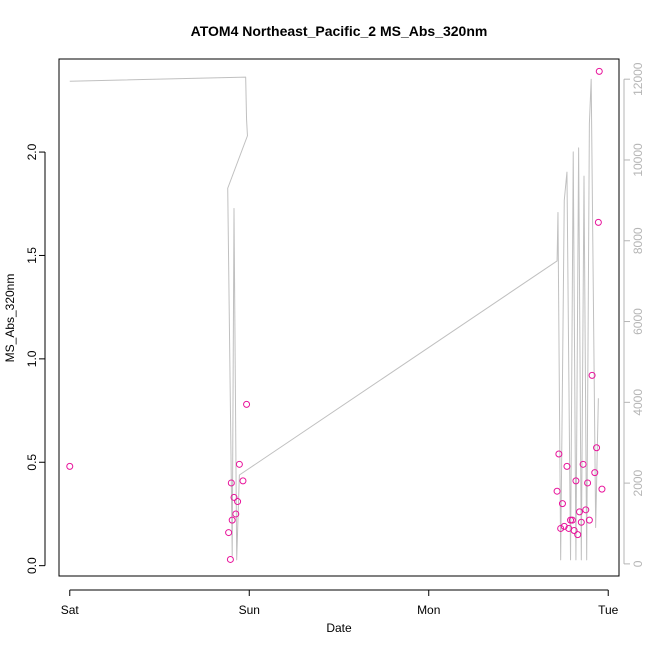 This screenshot has height=650, width=650. What do you see at coordinates (32, 358) in the screenshot?
I see `y-tick-label-1.0: 1.0` at bounding box center [32, 358].